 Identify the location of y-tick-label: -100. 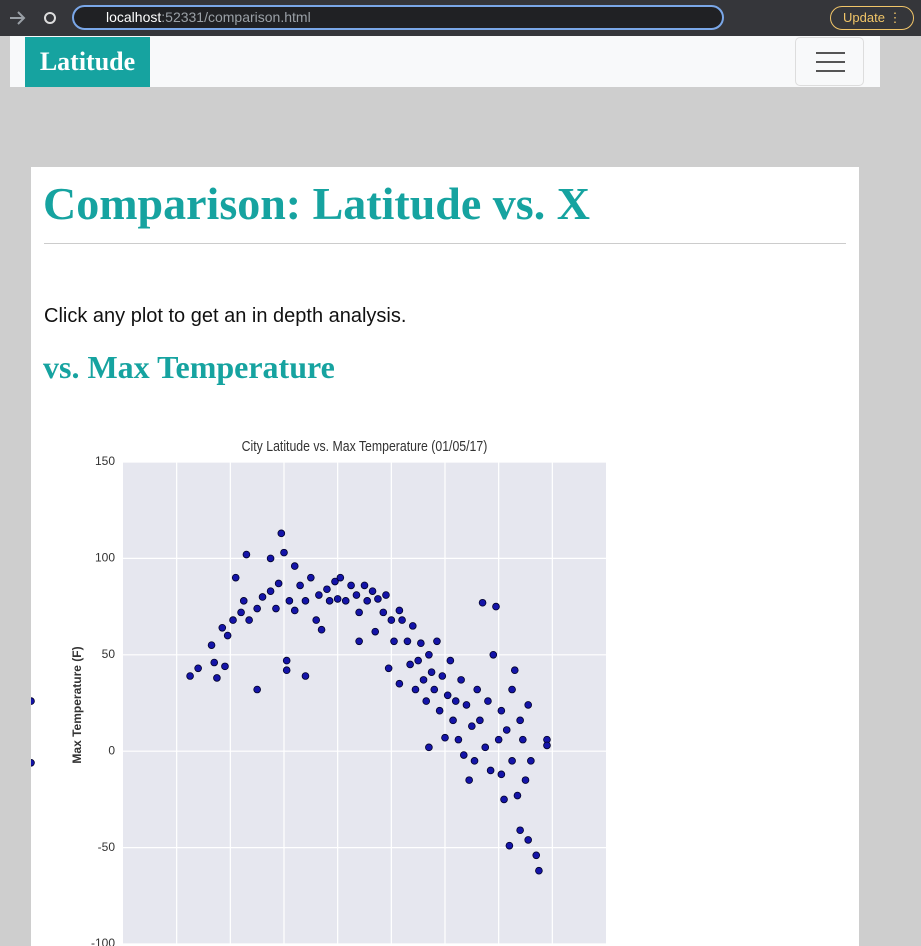
(103, 941).